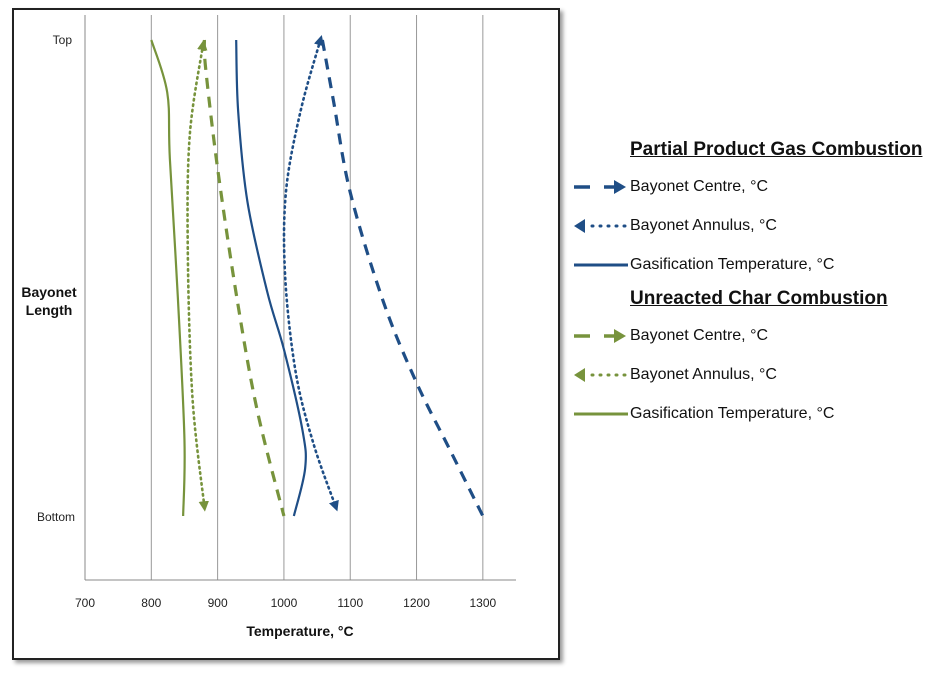  What do you see at coordinates (776, 149) in the screenshot?
I see `legend-group-title: Partial Product Gas Combustion` at bounding box center [776, 149].